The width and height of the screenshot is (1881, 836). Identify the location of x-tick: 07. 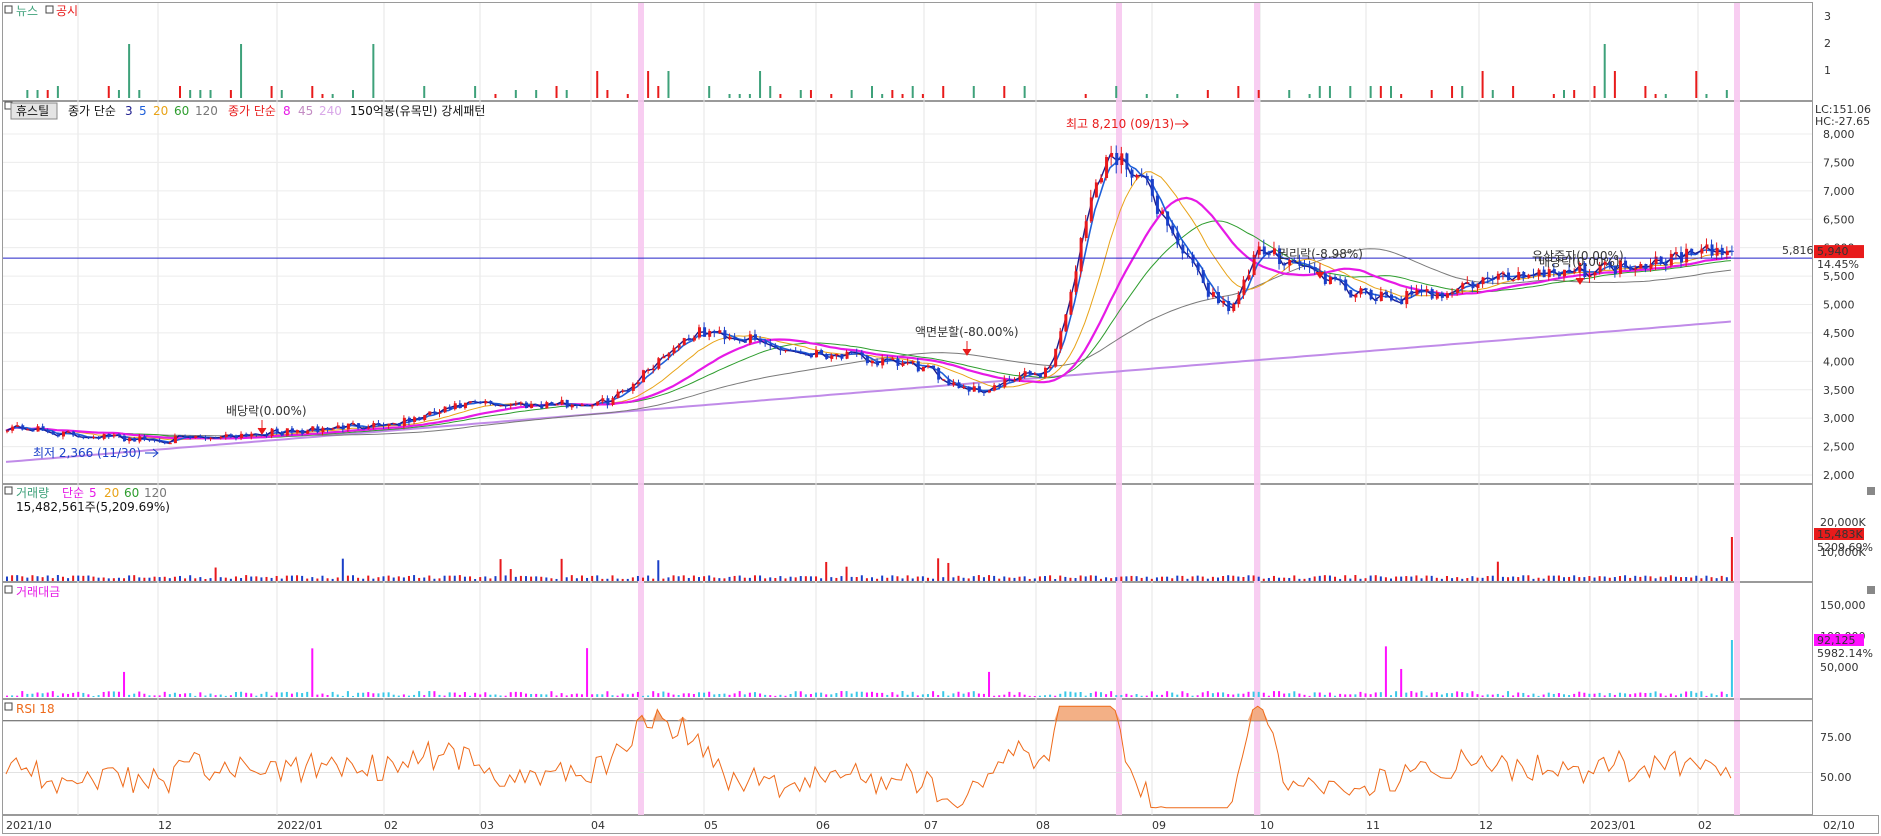
(931, 825).